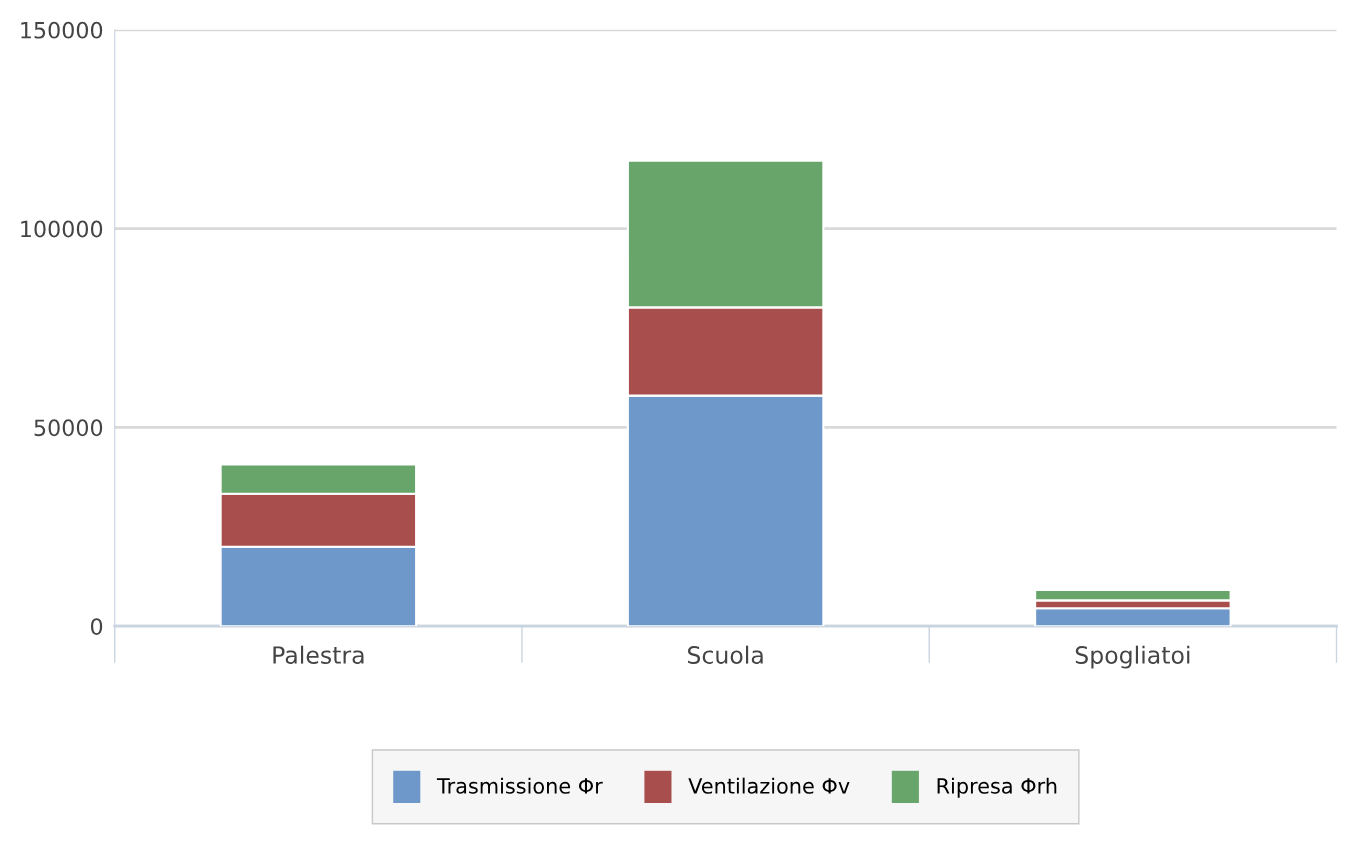 The image size is (1350, 852). I want to click on legend-label: Ventilazione Φv, so click(769, 785).